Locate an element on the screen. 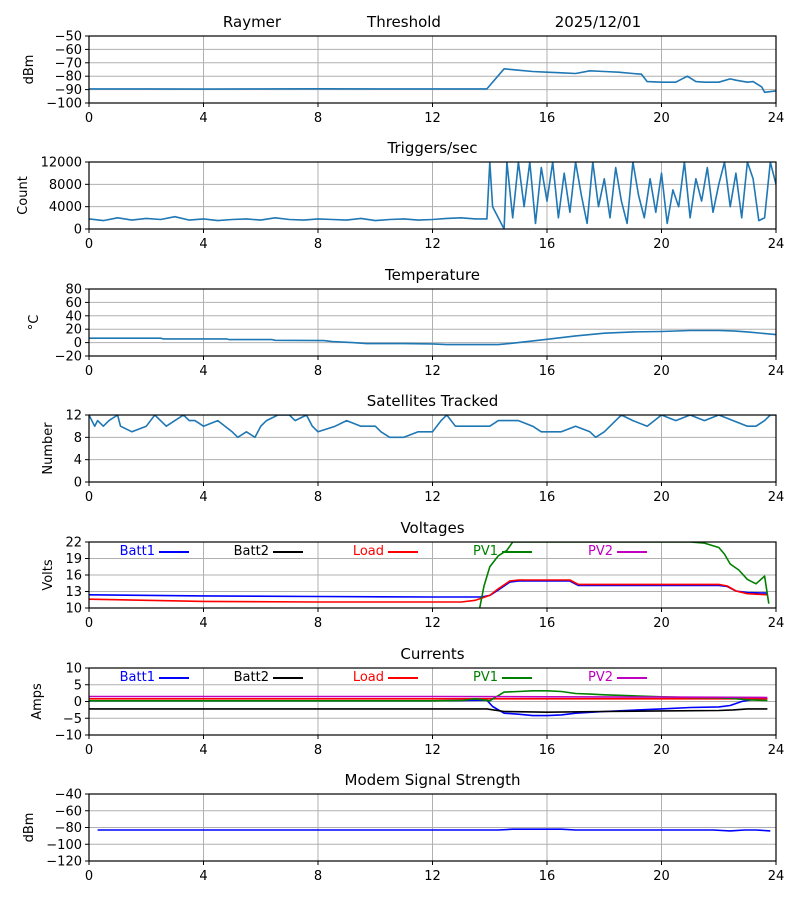 Image resolution: width=800 pixels, height=900 pixels. y-tick-label: 4000 is located at coordinates (65, 207).